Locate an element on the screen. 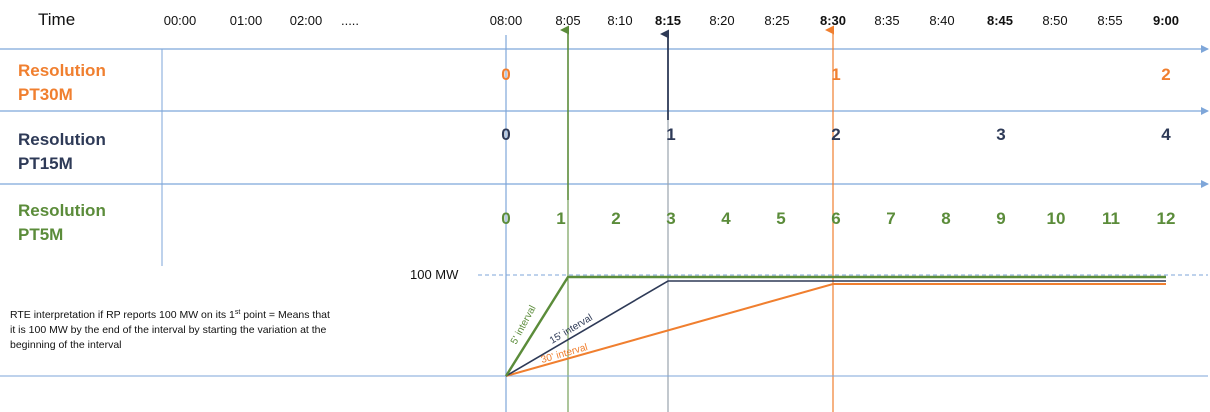 This screenshot has height=412, width=1210. row-number: 8 is located at coordinates (945, 218).